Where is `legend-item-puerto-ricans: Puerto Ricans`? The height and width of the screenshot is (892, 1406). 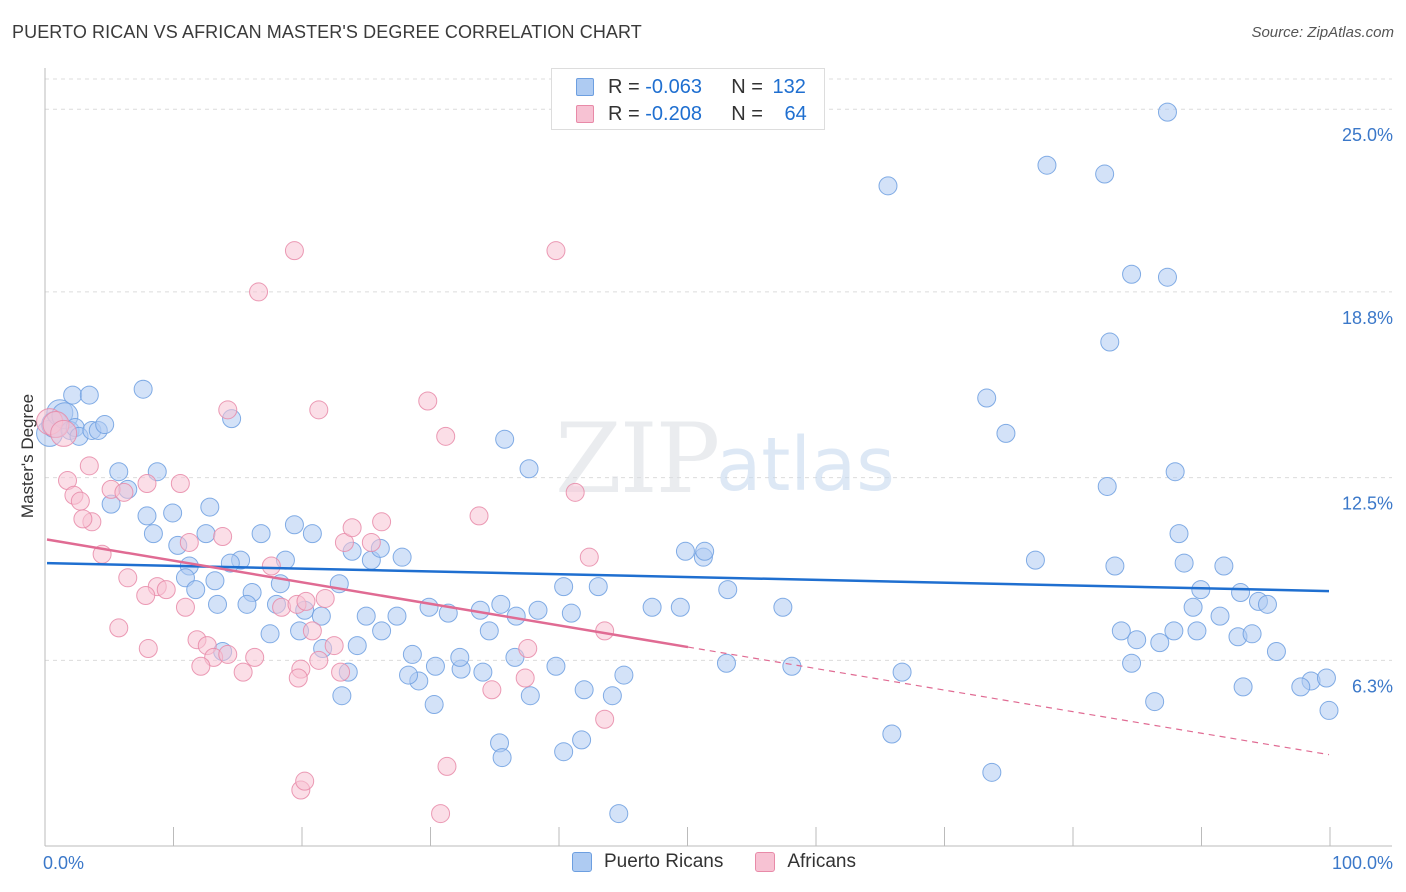
legend-item-puerto-ricans: Puerto Ricans is located at coordinates (647, 862).